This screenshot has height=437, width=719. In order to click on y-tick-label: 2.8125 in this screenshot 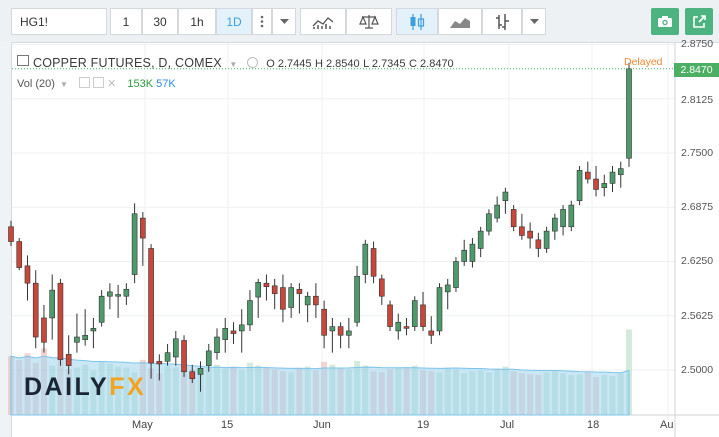, I will do `click(697, 100)`.